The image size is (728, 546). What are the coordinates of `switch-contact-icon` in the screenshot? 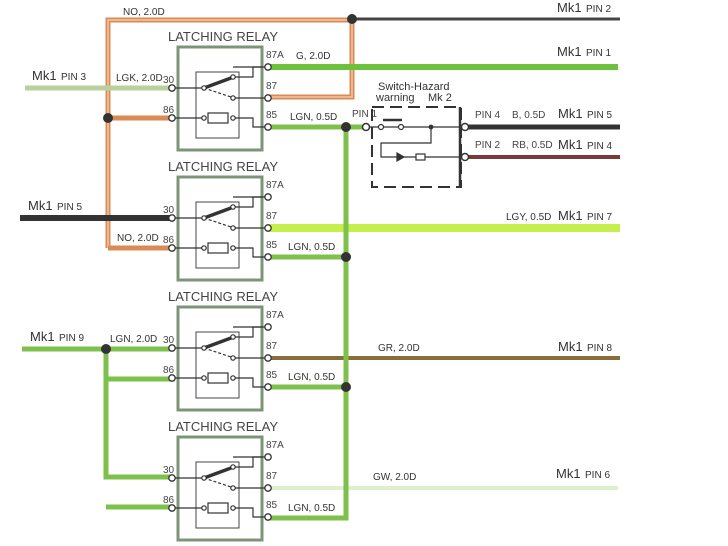 It's located at (415, 138).